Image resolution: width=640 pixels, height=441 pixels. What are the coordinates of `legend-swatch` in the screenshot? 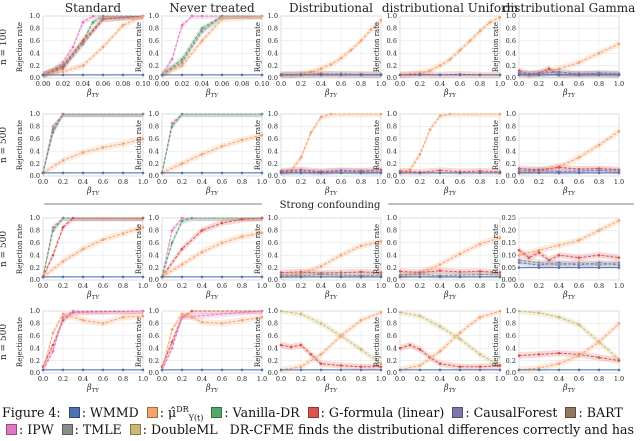 It's located at (458, 413).